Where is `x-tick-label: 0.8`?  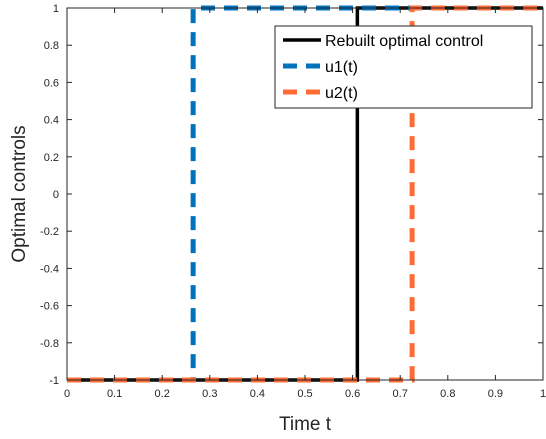 x-tick-label: 0.8 is located at coordinates (447, 394).